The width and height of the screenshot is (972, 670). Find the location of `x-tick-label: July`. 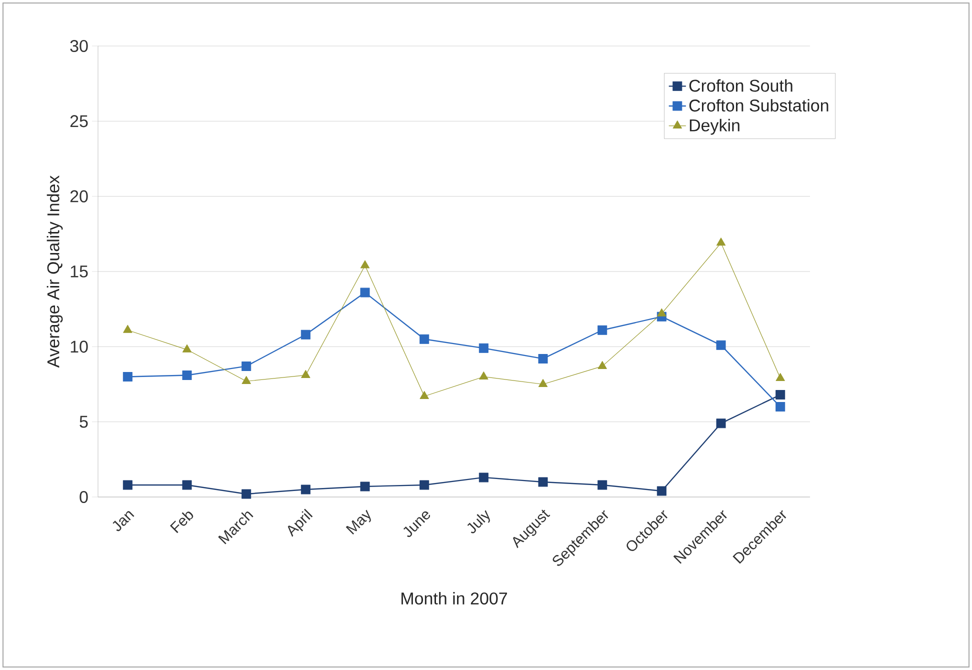

x-tick-label: July is located at coordinates (478, 522).